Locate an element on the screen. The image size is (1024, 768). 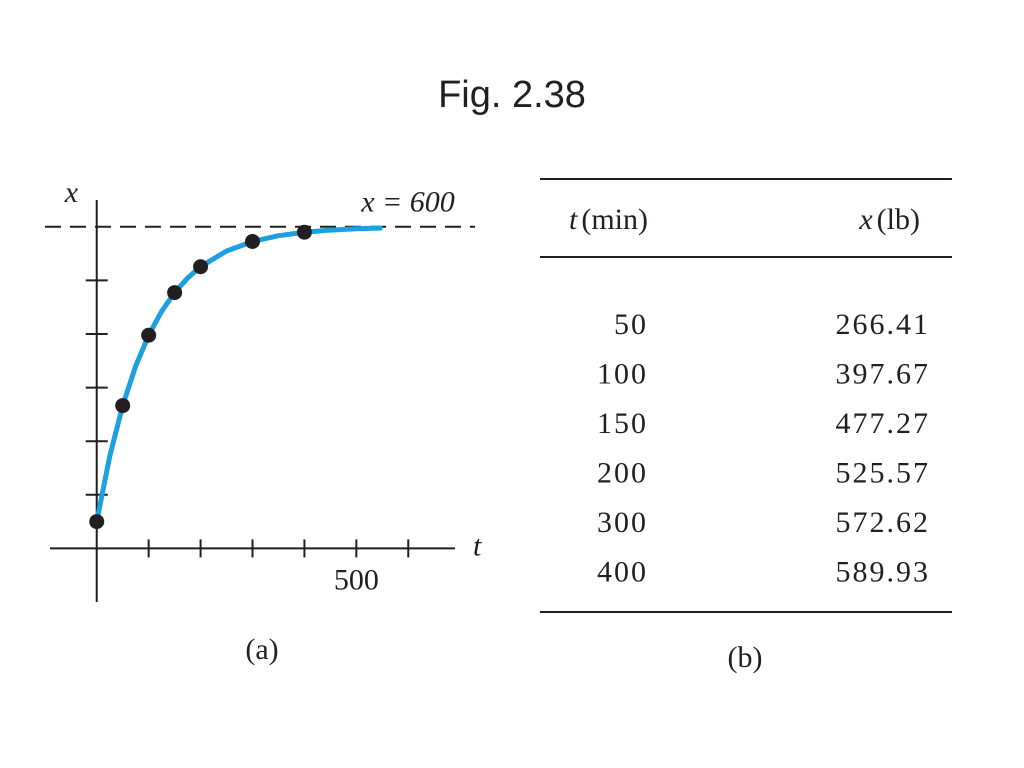
header-variable: x is located at coordinates (865, 219).